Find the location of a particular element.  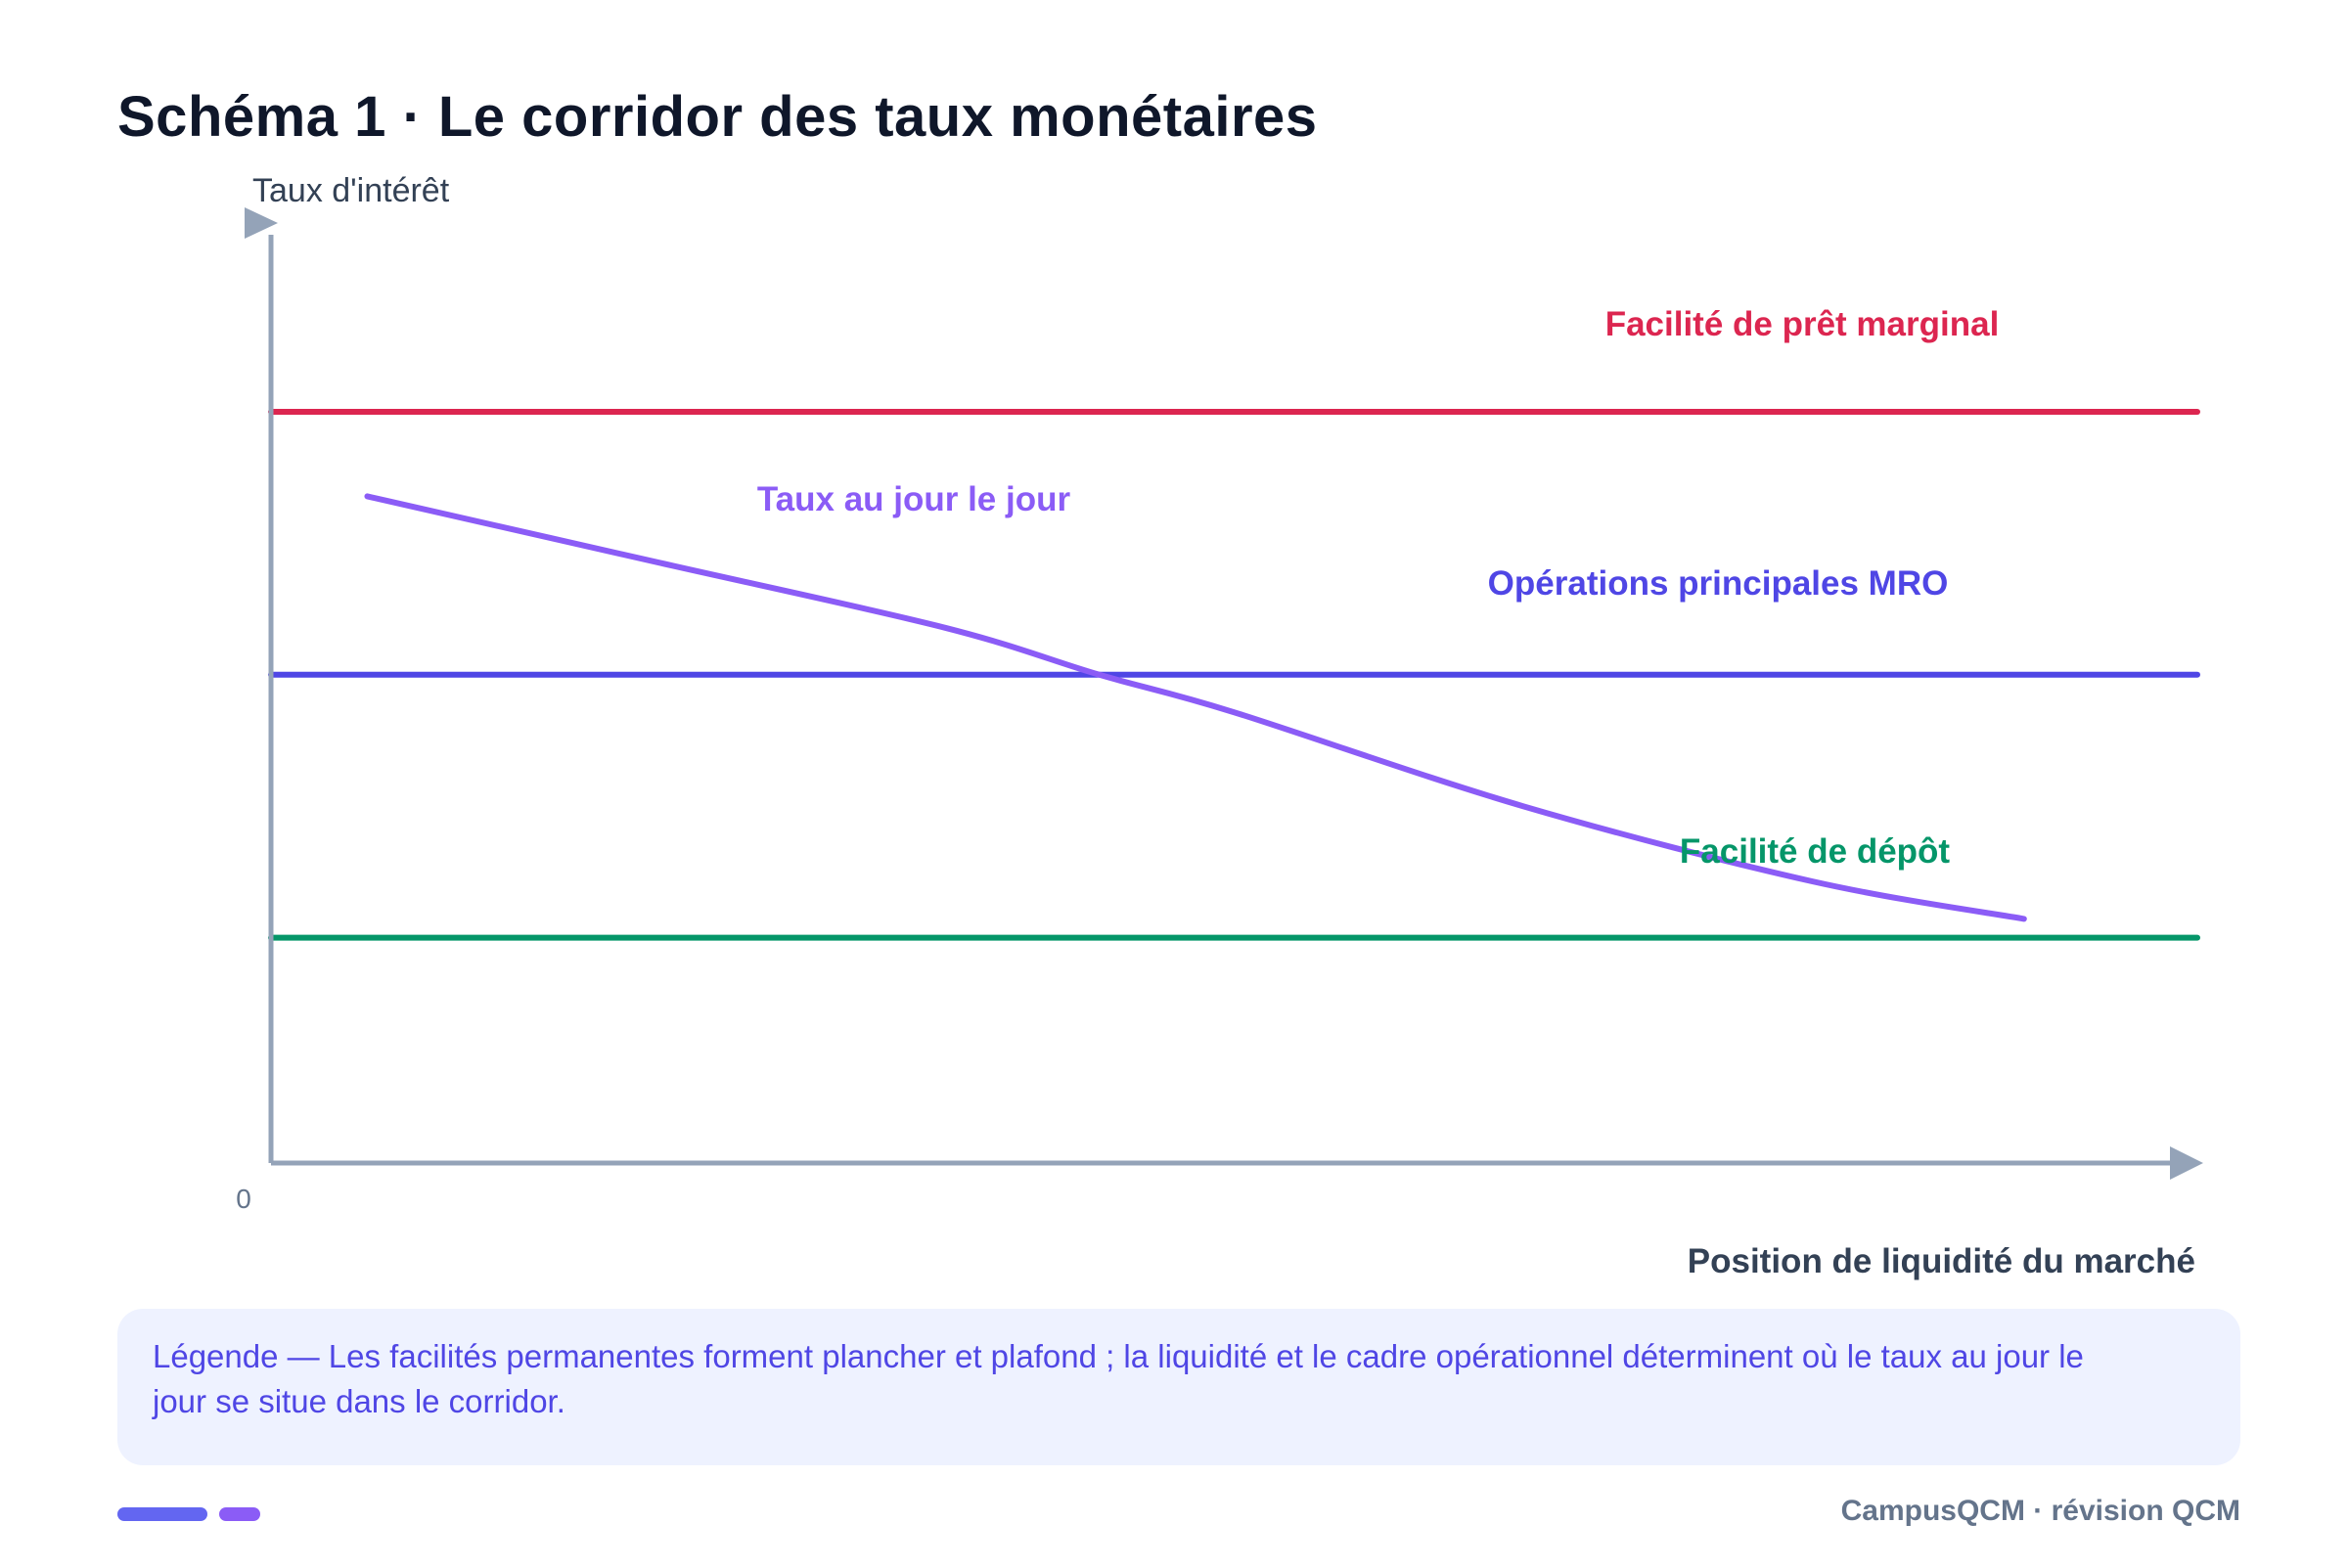

y-axis-arrow-icon is located at coordinates (261, 223).